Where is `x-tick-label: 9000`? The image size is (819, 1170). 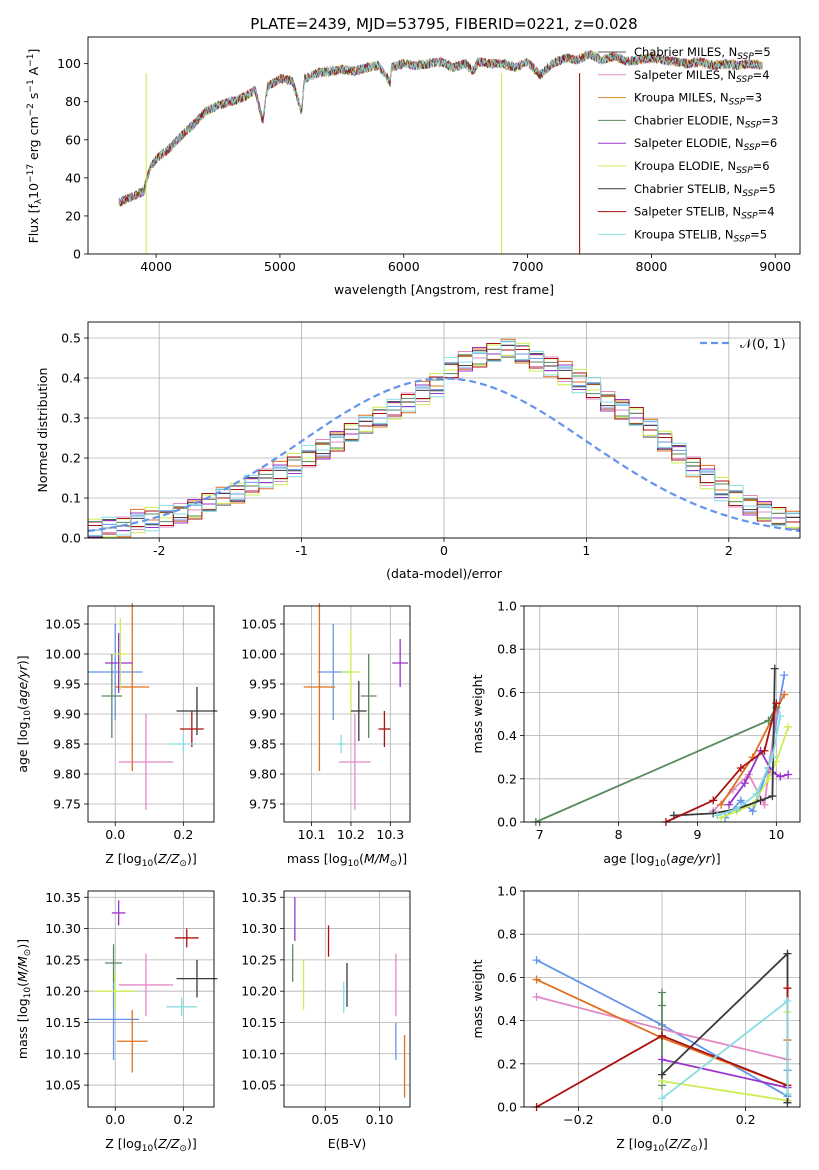
x-tick-label: 9000 is located at coordinates (775, 266).